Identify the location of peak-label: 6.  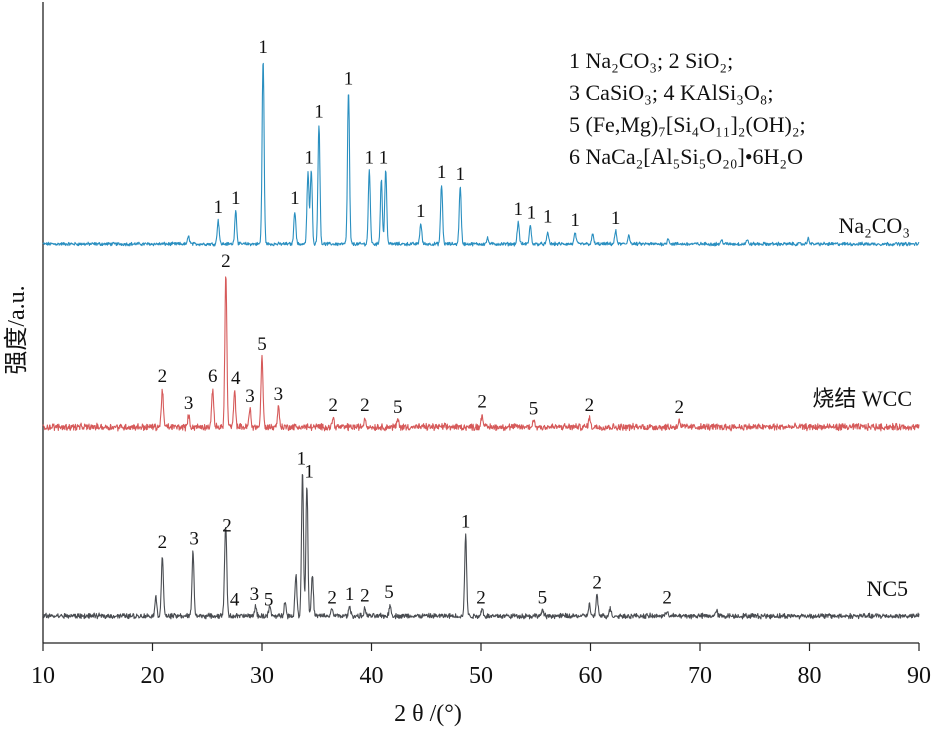
(213, 376).